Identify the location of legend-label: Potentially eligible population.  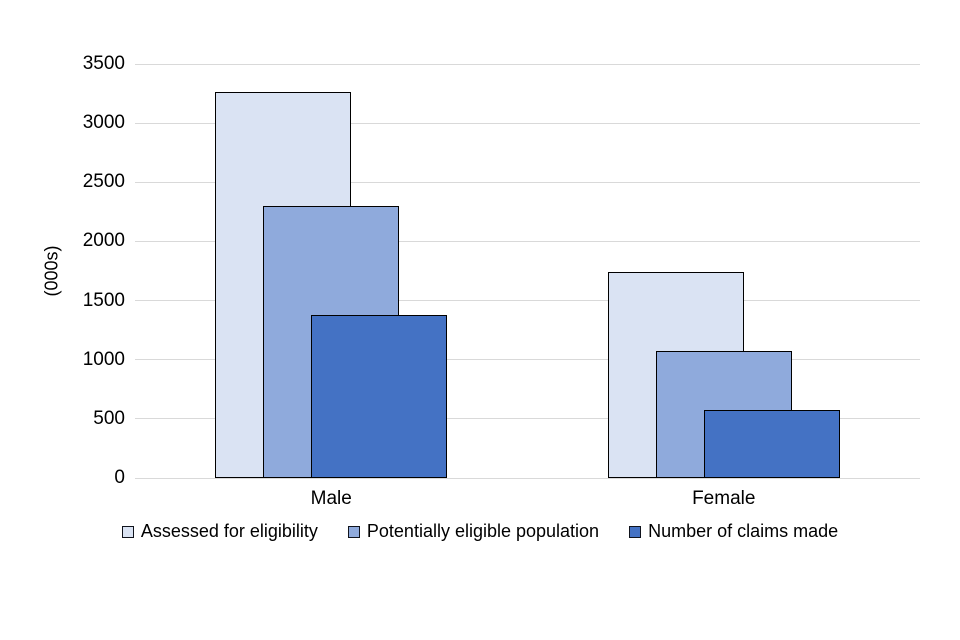
(483, 531).